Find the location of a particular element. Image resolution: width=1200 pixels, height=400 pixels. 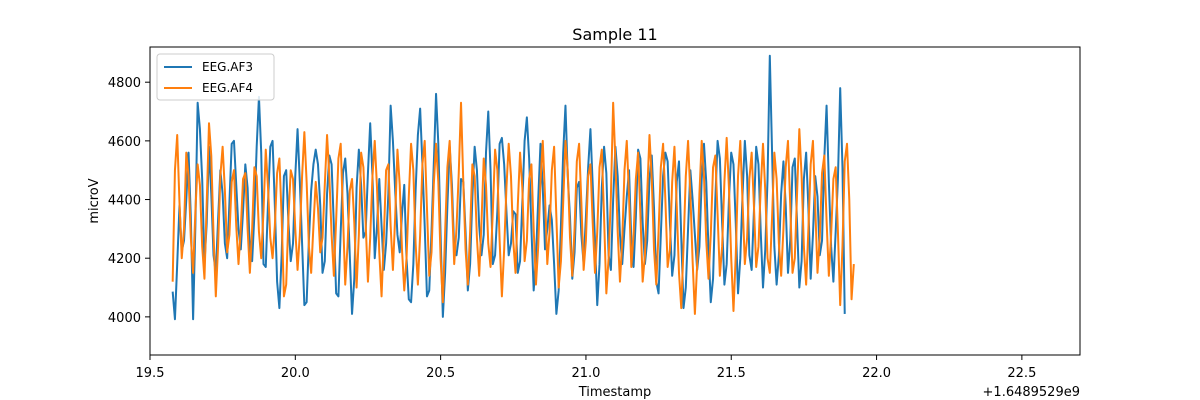

legend-label-eeg-af4: EEG.AF4 is located at coordinates (227, 88).